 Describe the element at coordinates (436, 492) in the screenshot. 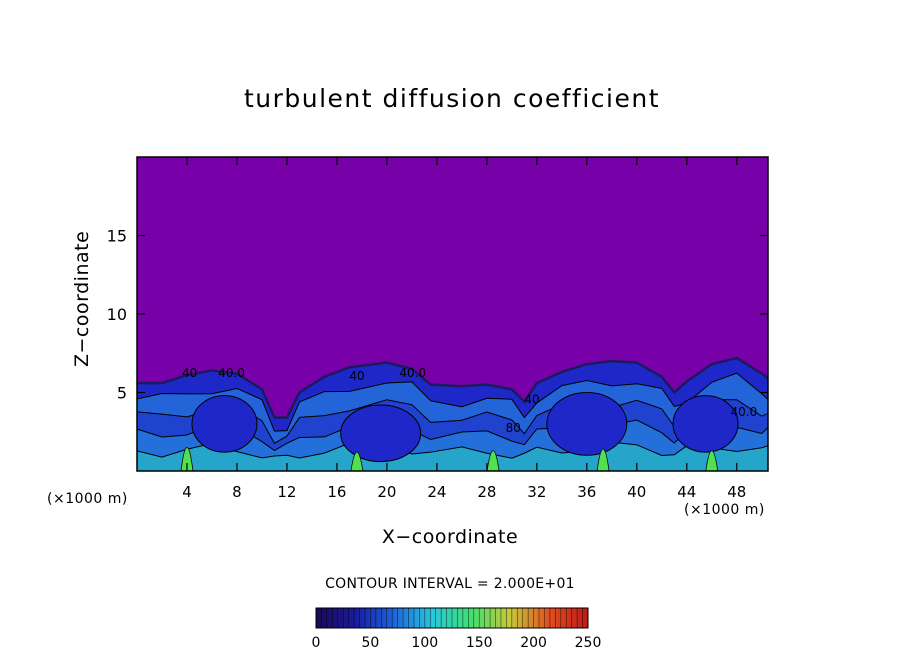

I see `x-tick-label: 24` at that location.